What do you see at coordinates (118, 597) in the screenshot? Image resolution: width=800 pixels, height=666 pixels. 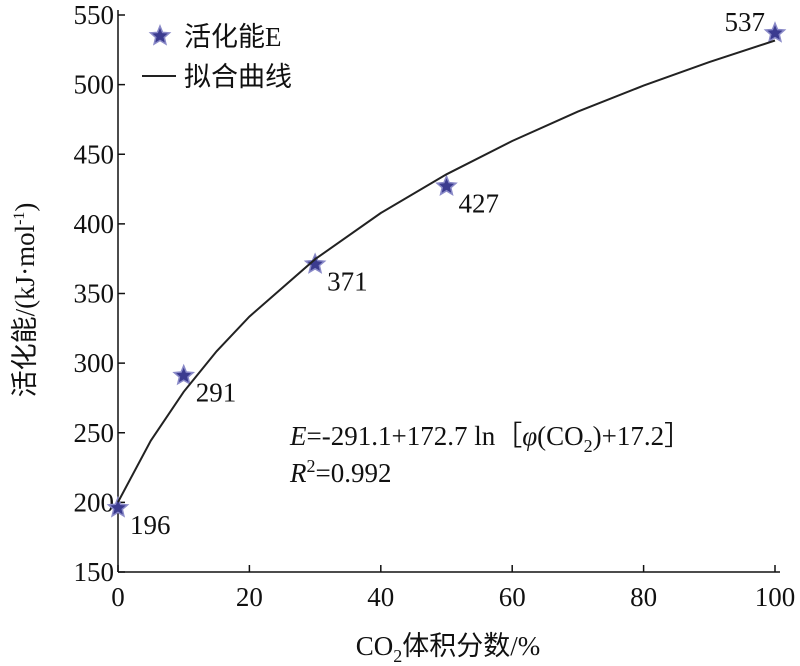 I see `x-tick-label: 0` at bounding box center [118, 597].